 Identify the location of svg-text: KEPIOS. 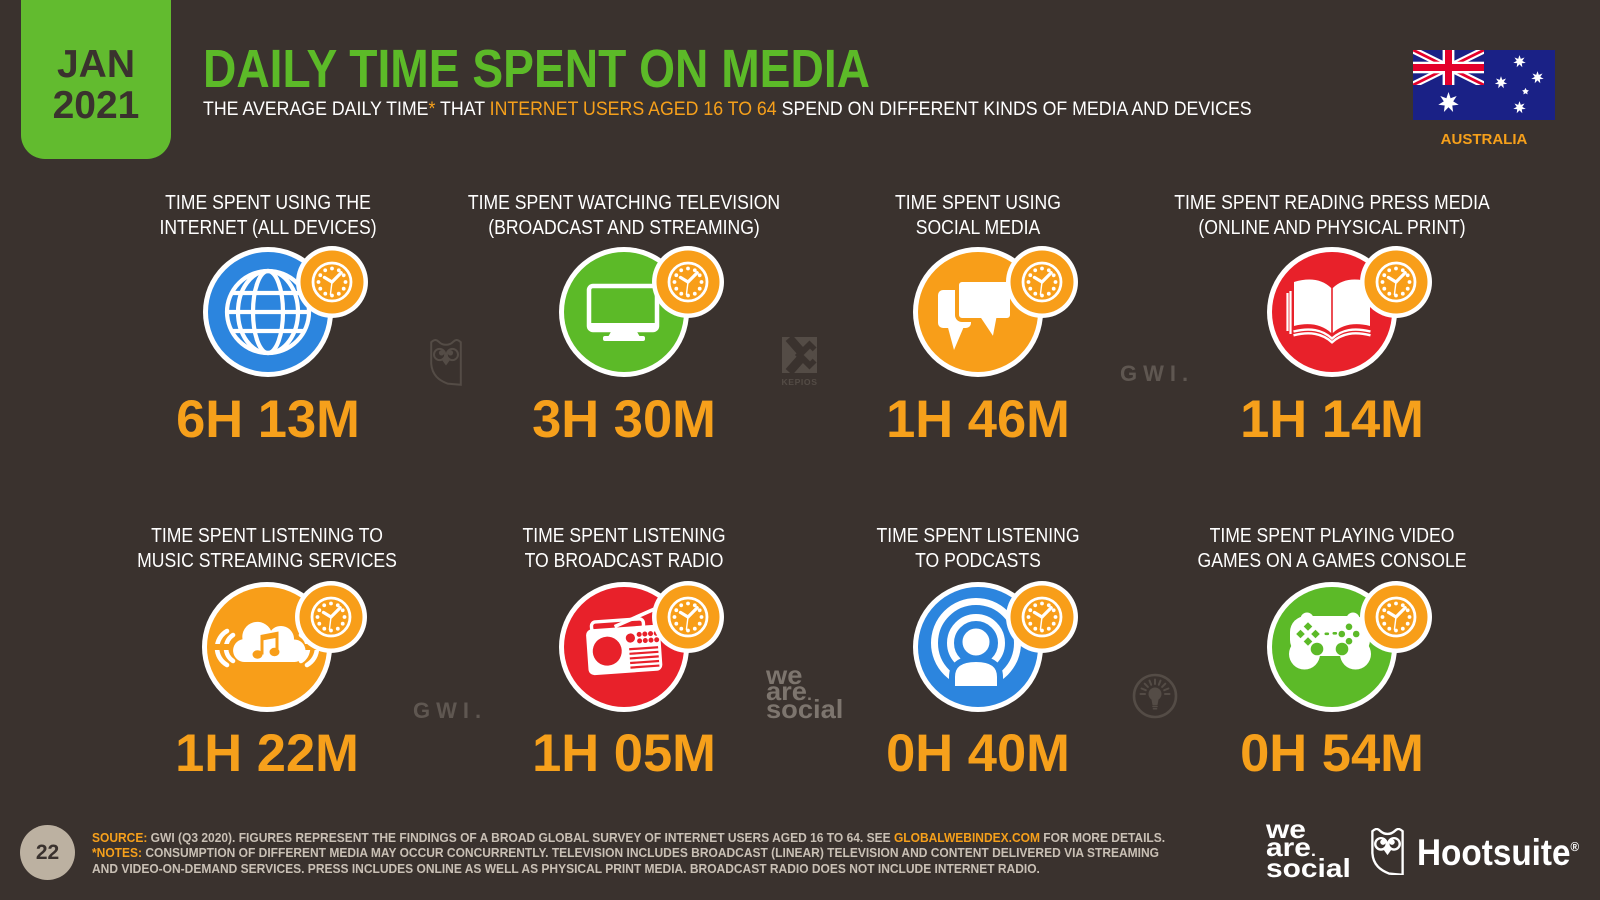
(799, 382).